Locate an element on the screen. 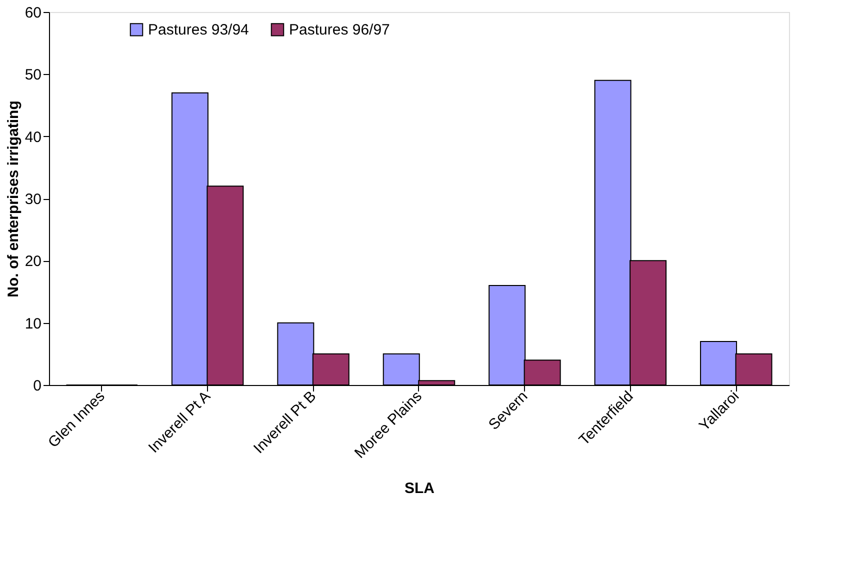 This screenshot has width=857, height=584. y-tick-label: 0 is located at coordinates (37, 386).